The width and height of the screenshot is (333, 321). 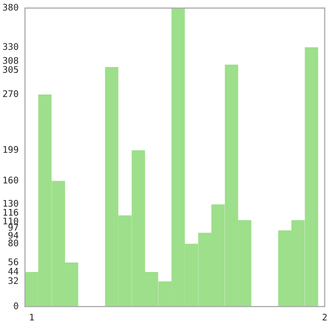 I want to click on y-tick-label: 380, so click(x=10, y=7).